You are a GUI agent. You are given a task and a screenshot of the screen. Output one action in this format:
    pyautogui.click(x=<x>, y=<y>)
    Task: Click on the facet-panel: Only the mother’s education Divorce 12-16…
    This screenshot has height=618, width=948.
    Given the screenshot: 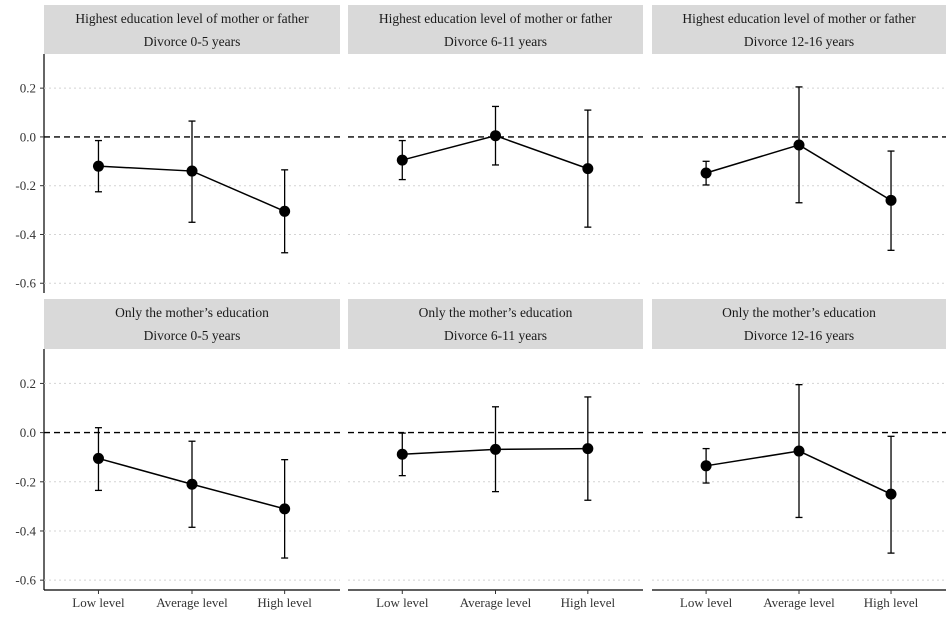 What is the action you would take?
    pyautogui.click(x=799, y=440)
    